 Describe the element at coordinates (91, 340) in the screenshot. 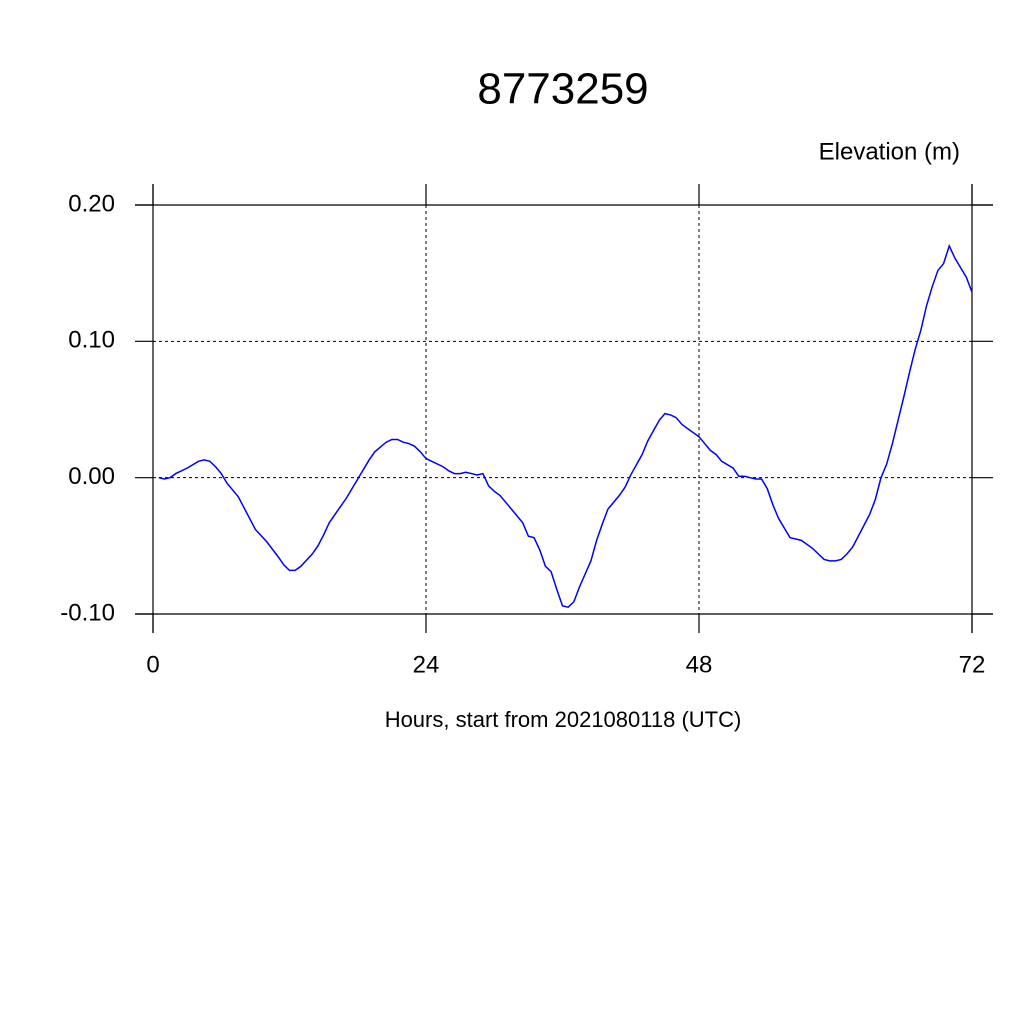

I see `y-tick-label: 0.10` at that location.